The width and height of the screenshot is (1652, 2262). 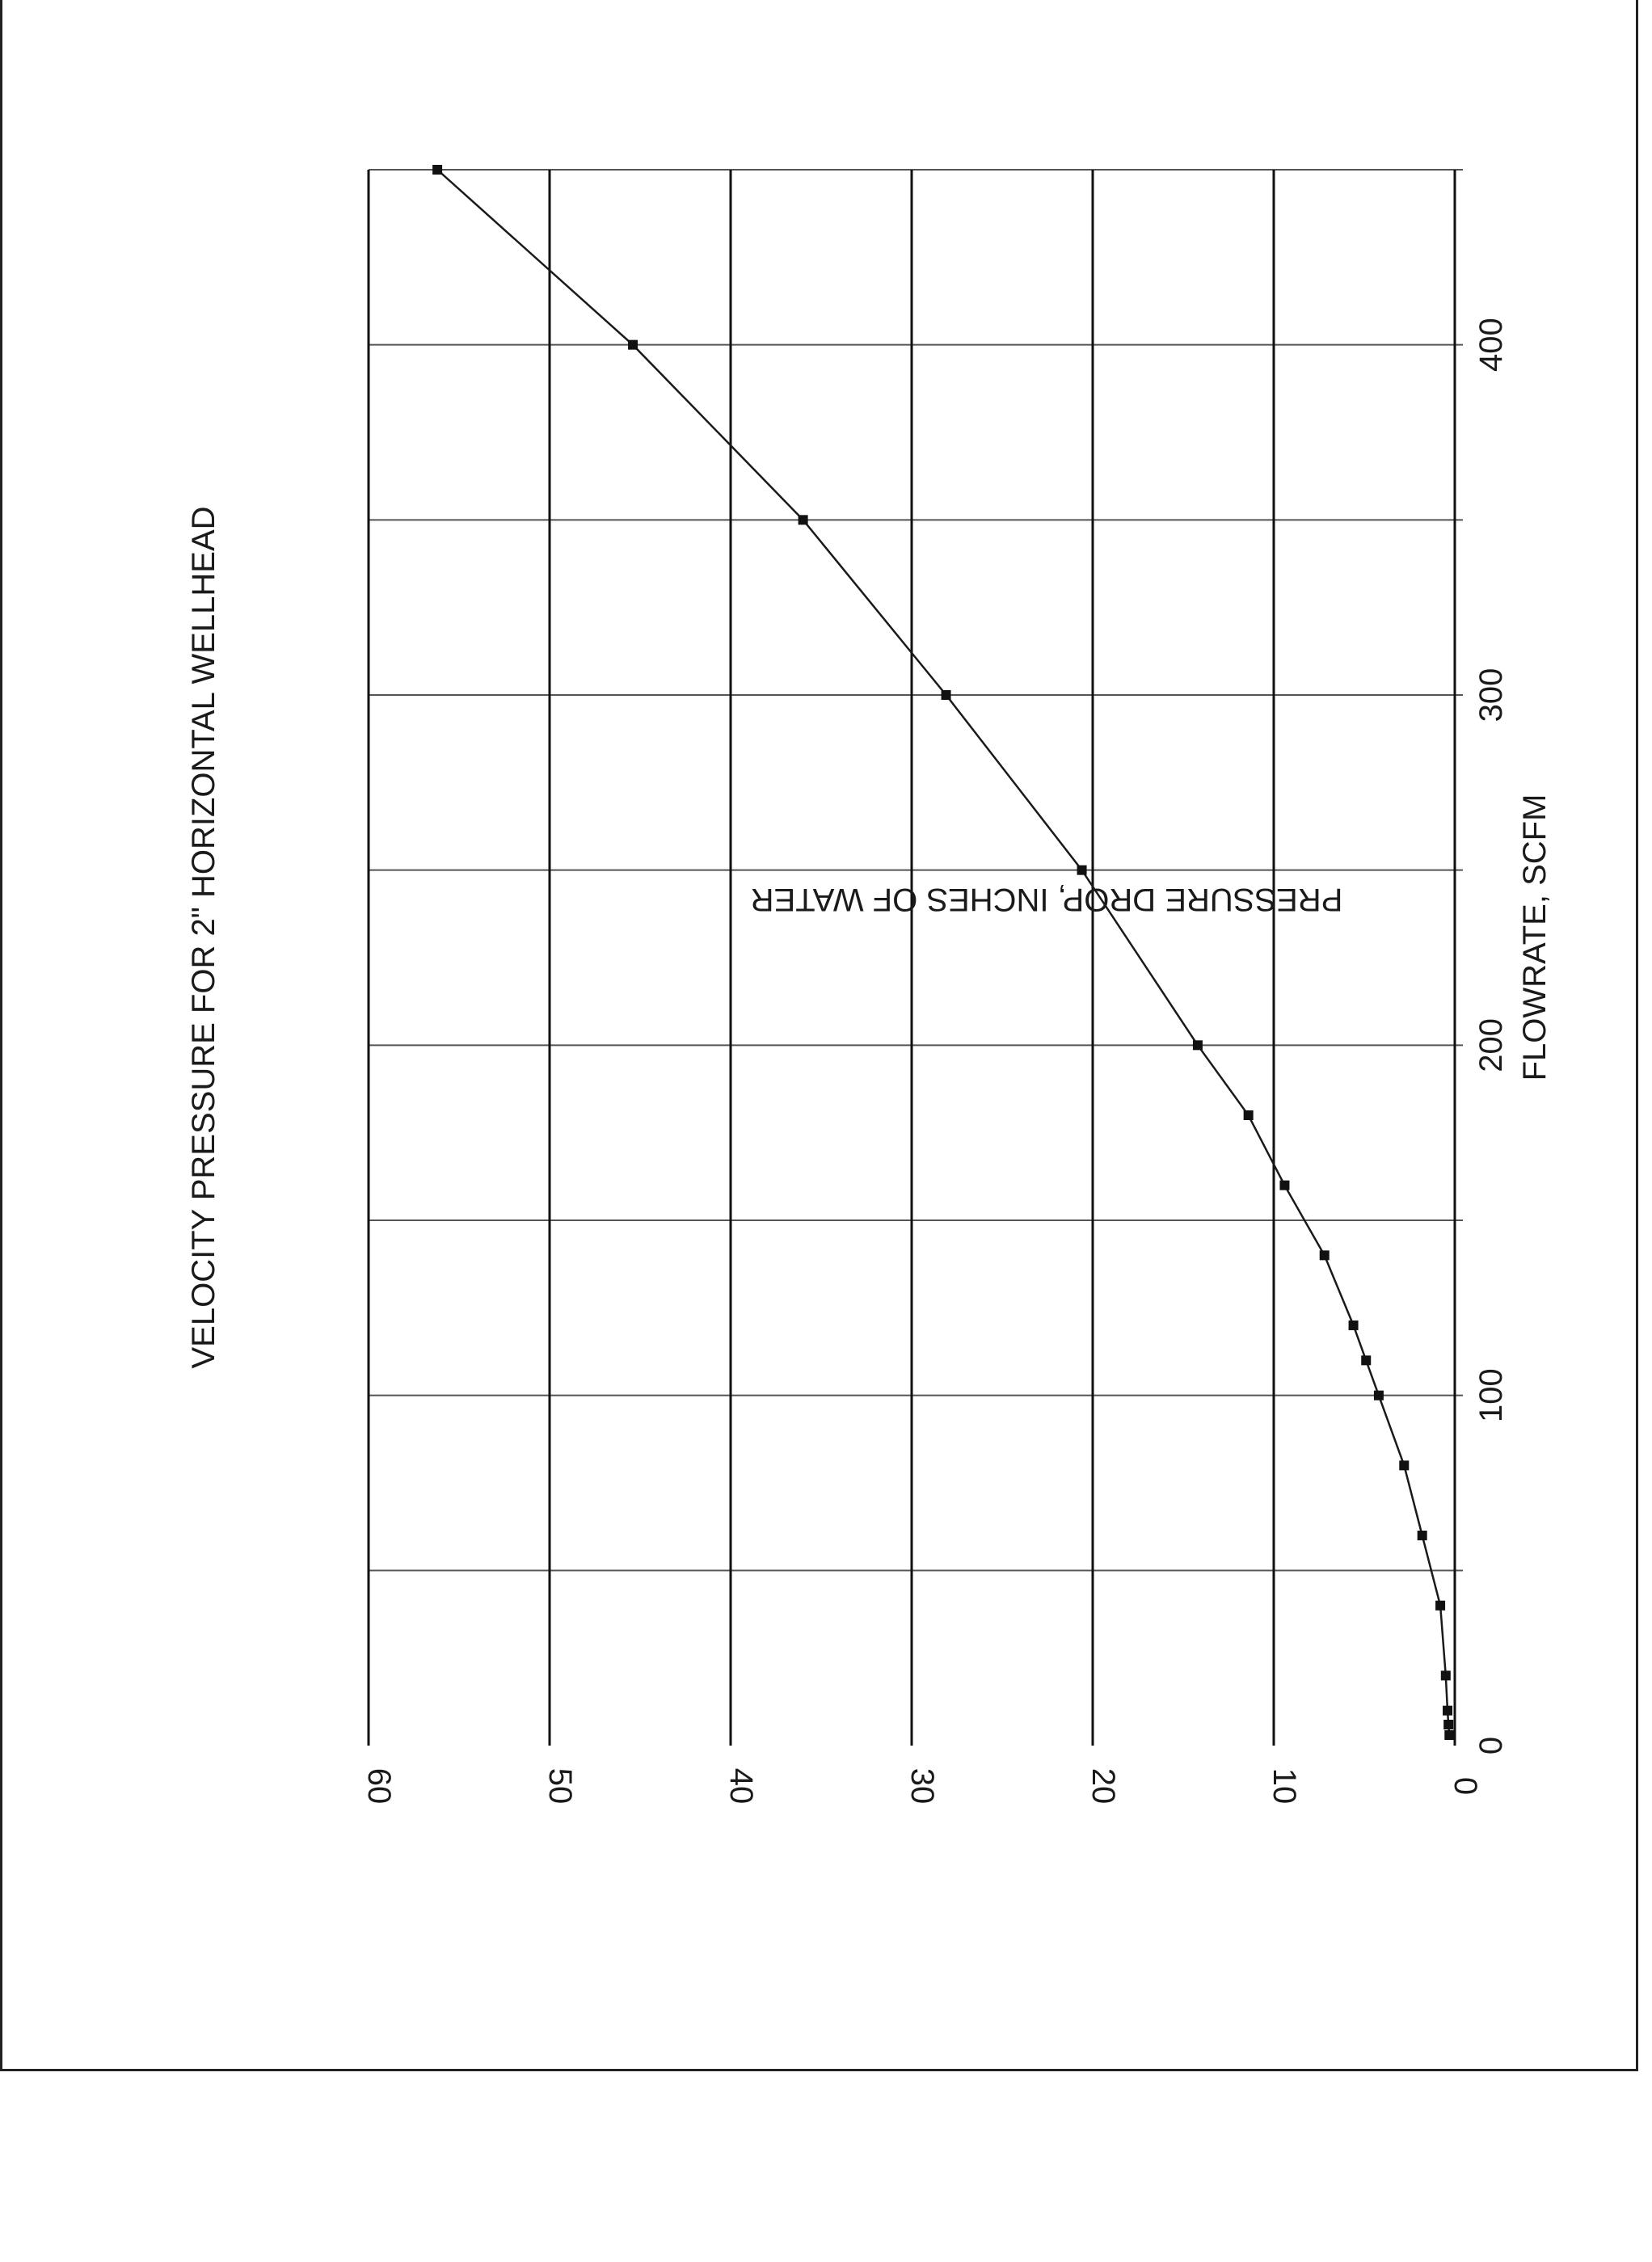 I want to click on x-axis-label: FLOWRATE, SCFM, so click(x=1535, y=937).